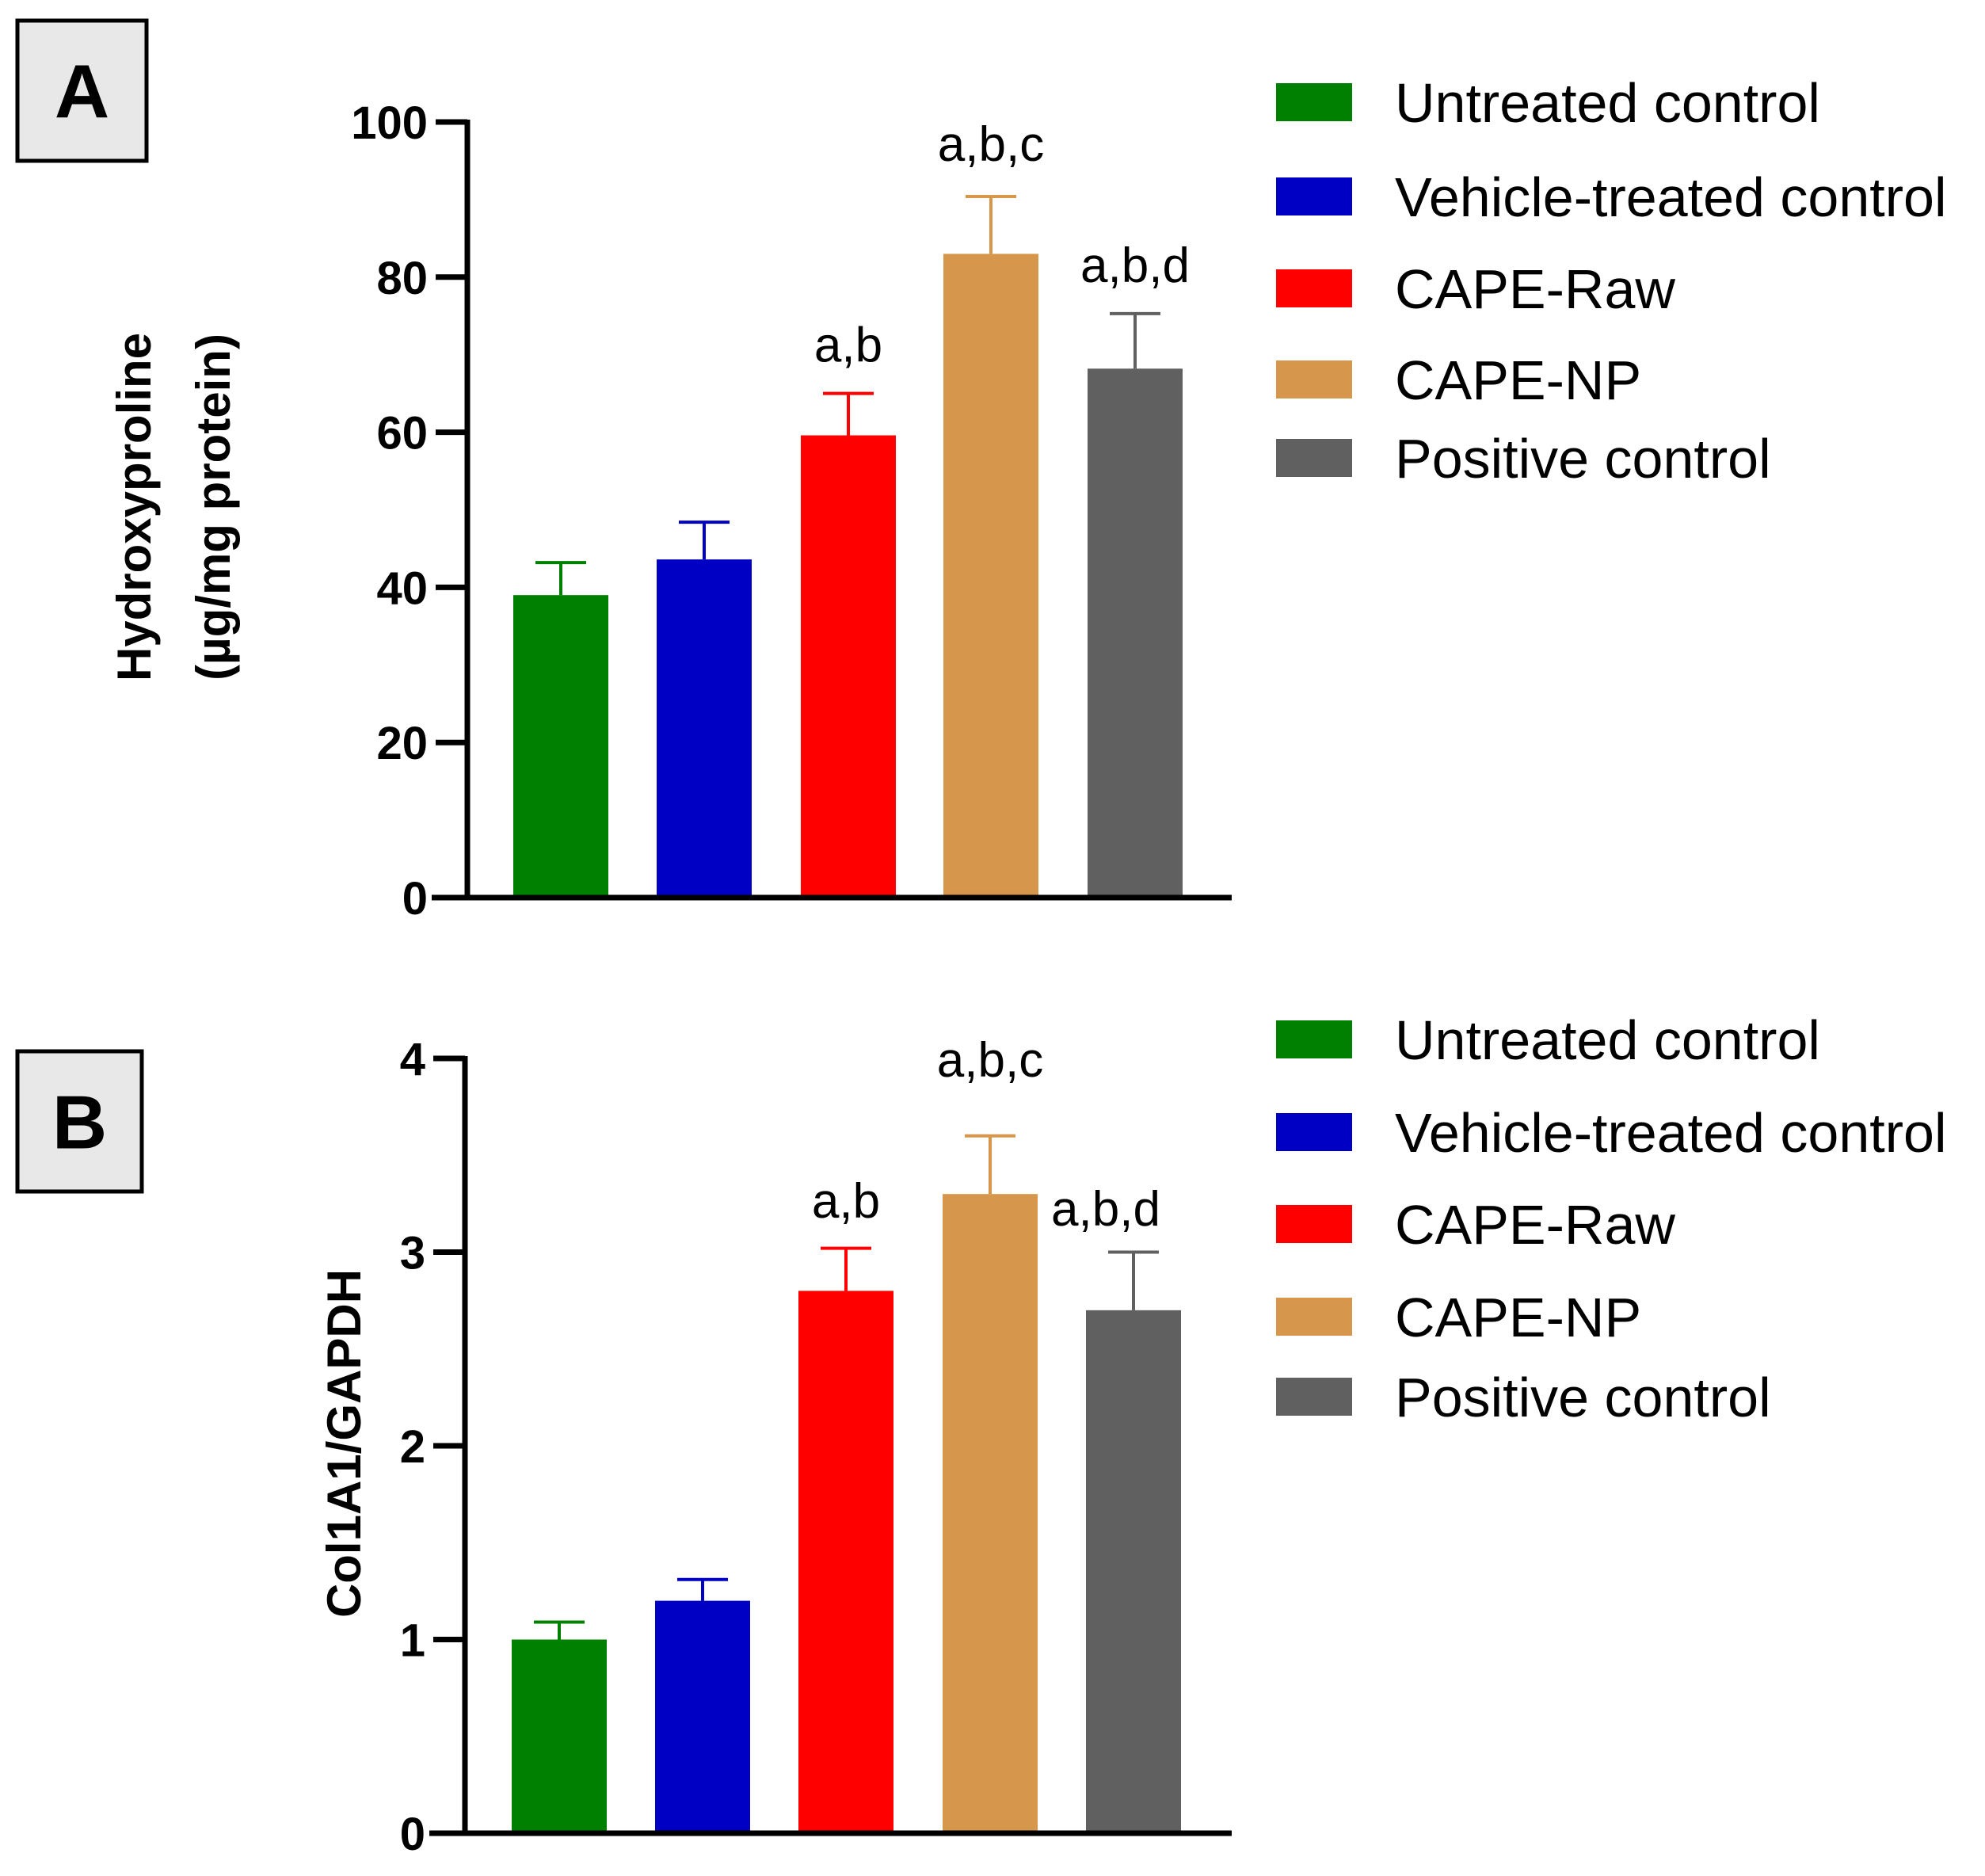 Image resolution: width=1985 pixels, height=1876 pixels. I want to click on y-tick-label: 4, so click(413, 1059).